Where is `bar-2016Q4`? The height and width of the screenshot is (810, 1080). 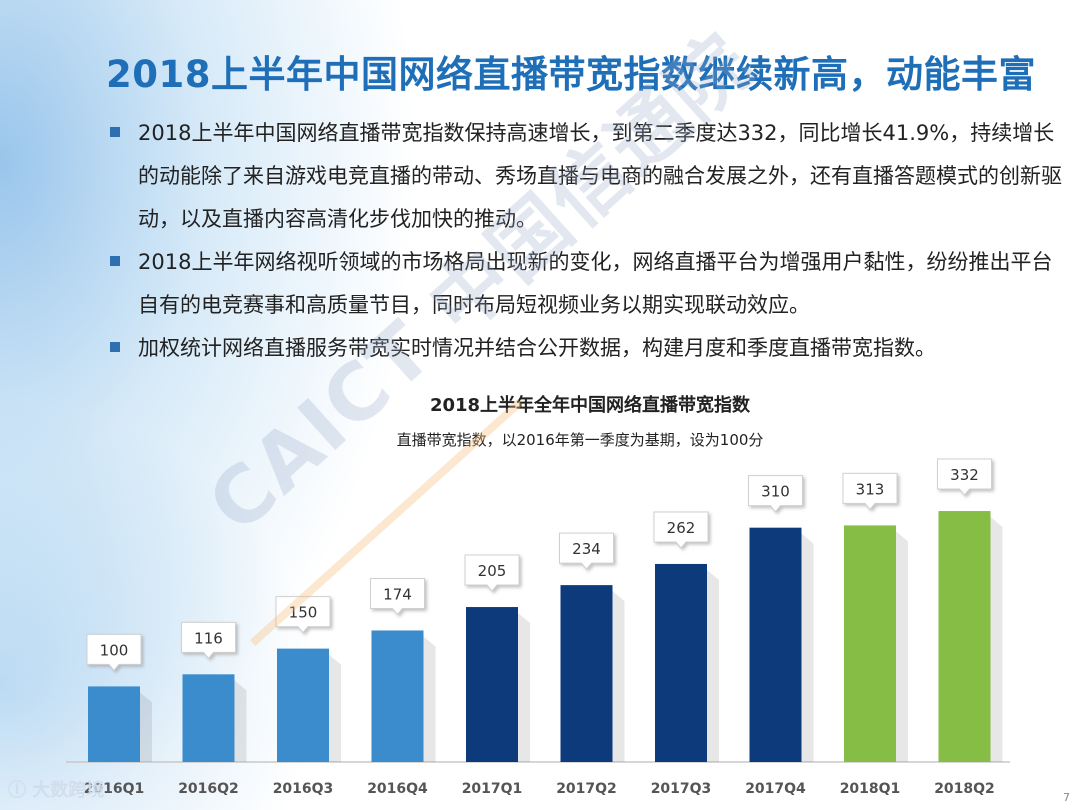 bar-2016Q4 is located at coordinates (397, 696).